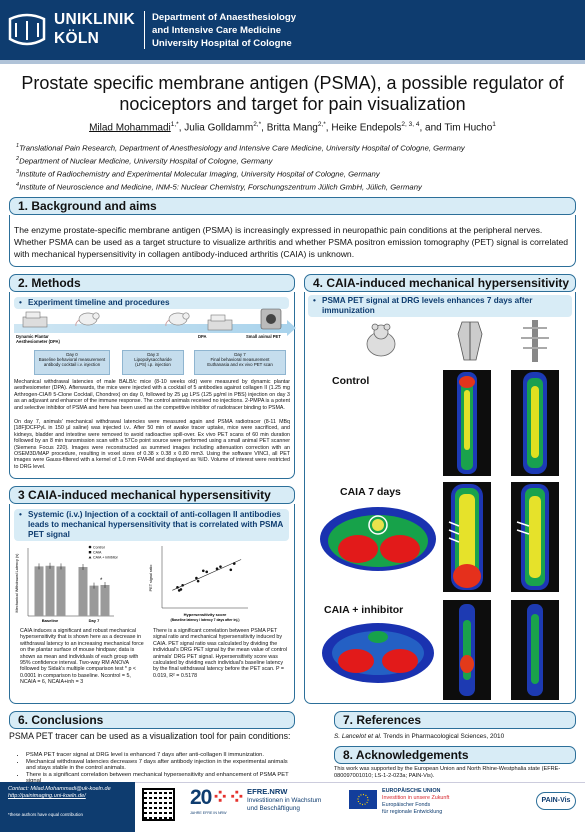  Describe the element at coordinates (45, 814) in the screenshot. I see `equal-contribution-footnote: *these authors have equal contribution` at that location.